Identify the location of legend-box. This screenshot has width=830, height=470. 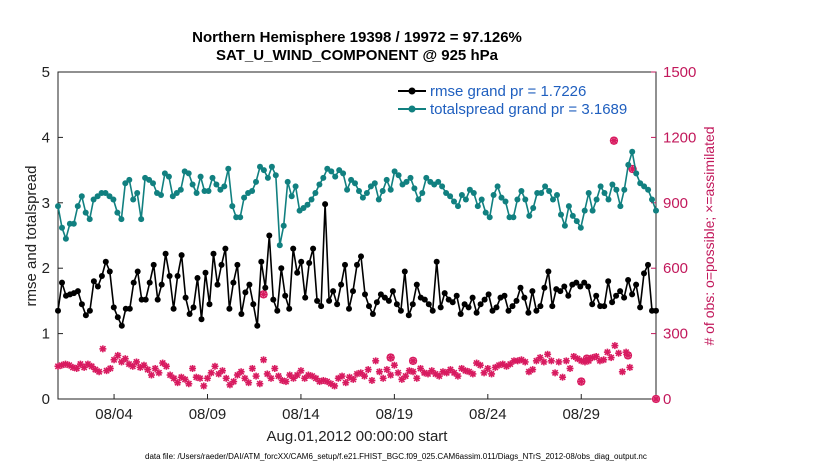
(521, 99).